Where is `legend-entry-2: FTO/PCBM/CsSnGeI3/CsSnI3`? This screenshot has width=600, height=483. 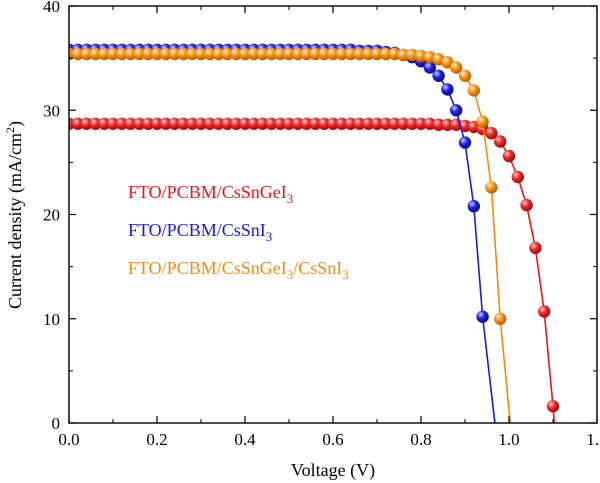
legend-entry-2: FTO/PCBM/CsSnGeI3/CsSnI3 is located at coordinates (238, 270).